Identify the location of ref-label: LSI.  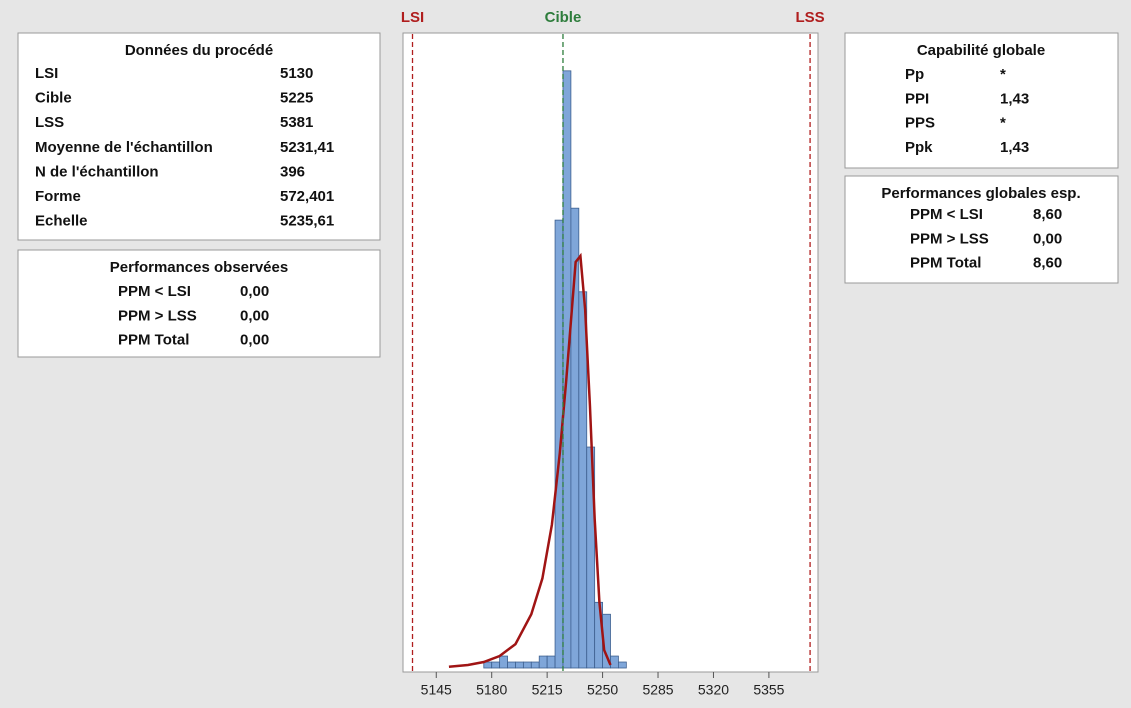
(412, 17).